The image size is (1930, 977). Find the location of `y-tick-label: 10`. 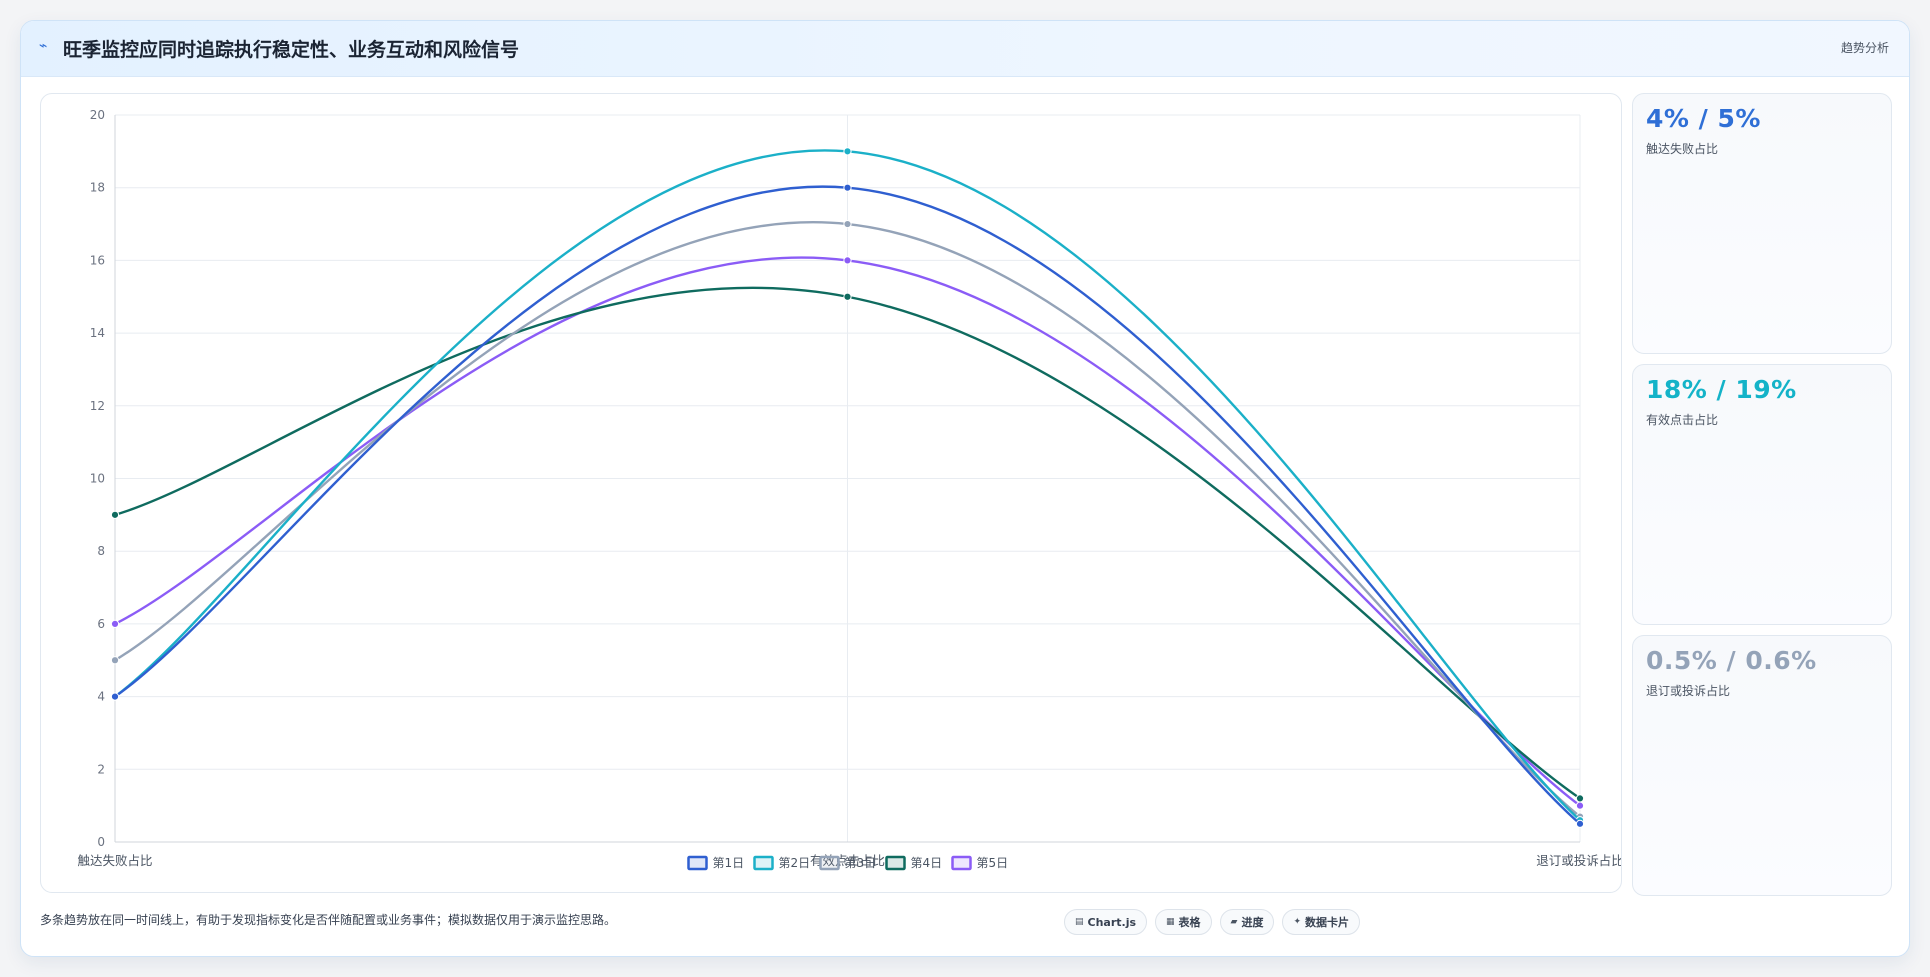

y-tick-label: 10 is located at coordinates (97, 479).